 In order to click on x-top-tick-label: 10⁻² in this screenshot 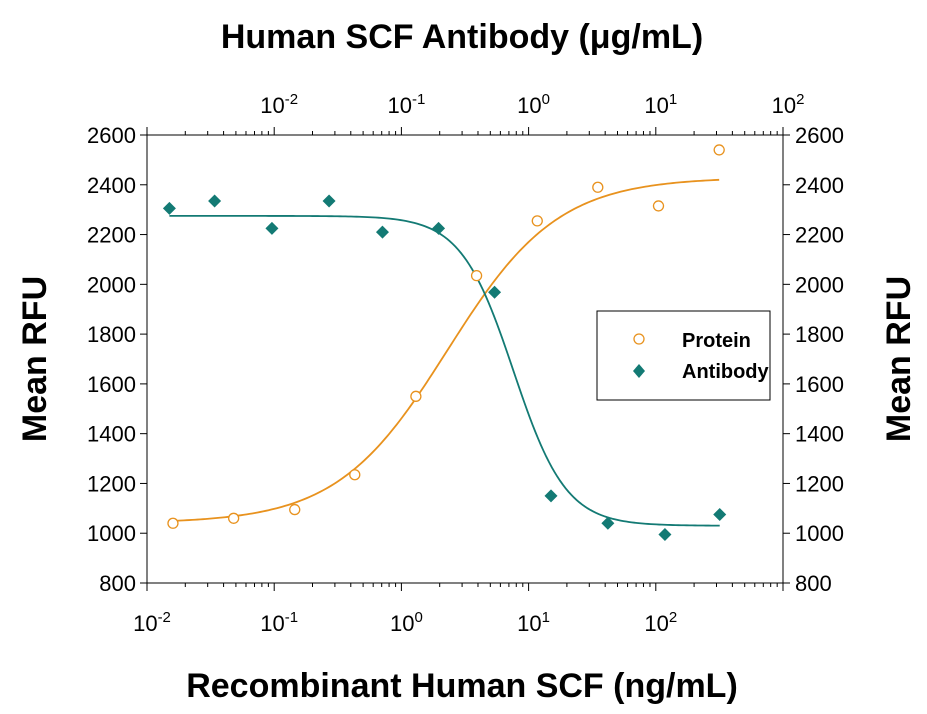, I will do `click(279, 104)`.